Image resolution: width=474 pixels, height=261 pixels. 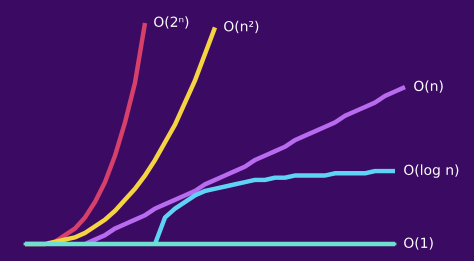 I want to click on series-label: O(log n), so click(x=431, y=171).